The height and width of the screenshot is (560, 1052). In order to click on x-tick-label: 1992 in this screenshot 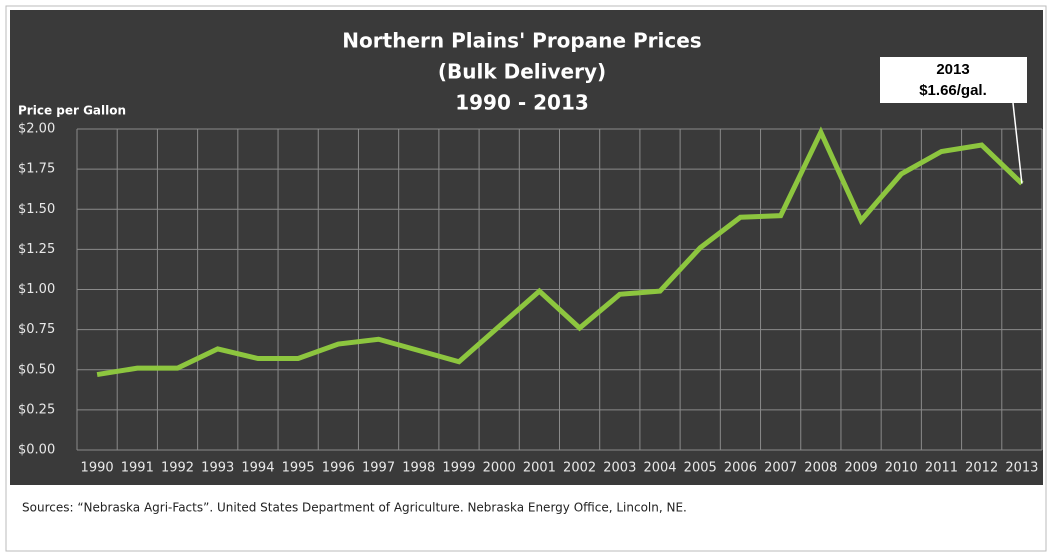, I will do `click(177, 468)`.